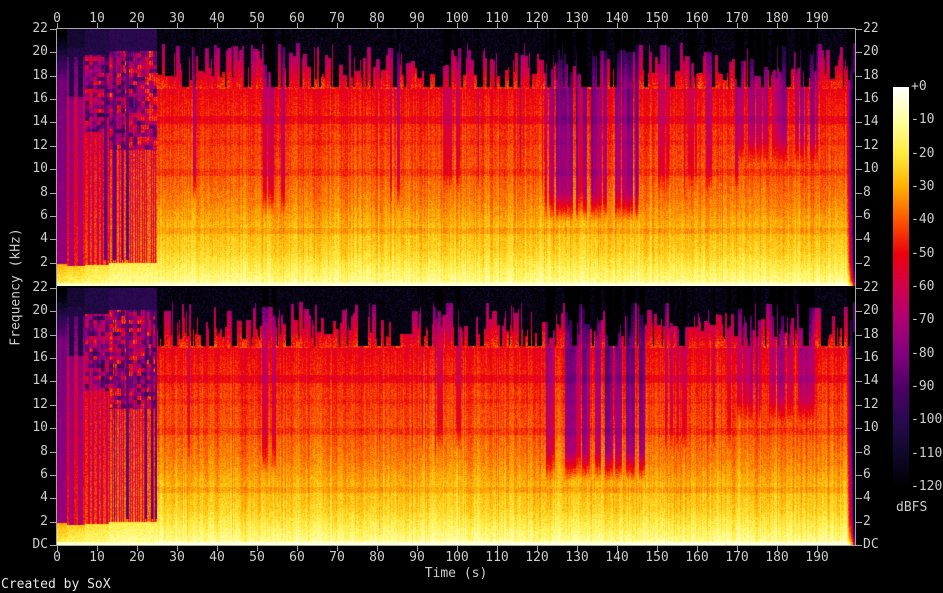 The height and width of the screenshot is (593, 943). What do you see at coordinates (417, 18) in the screenshot?
I see `time-tick-label-top: 90` at bounding box center [417, 18].